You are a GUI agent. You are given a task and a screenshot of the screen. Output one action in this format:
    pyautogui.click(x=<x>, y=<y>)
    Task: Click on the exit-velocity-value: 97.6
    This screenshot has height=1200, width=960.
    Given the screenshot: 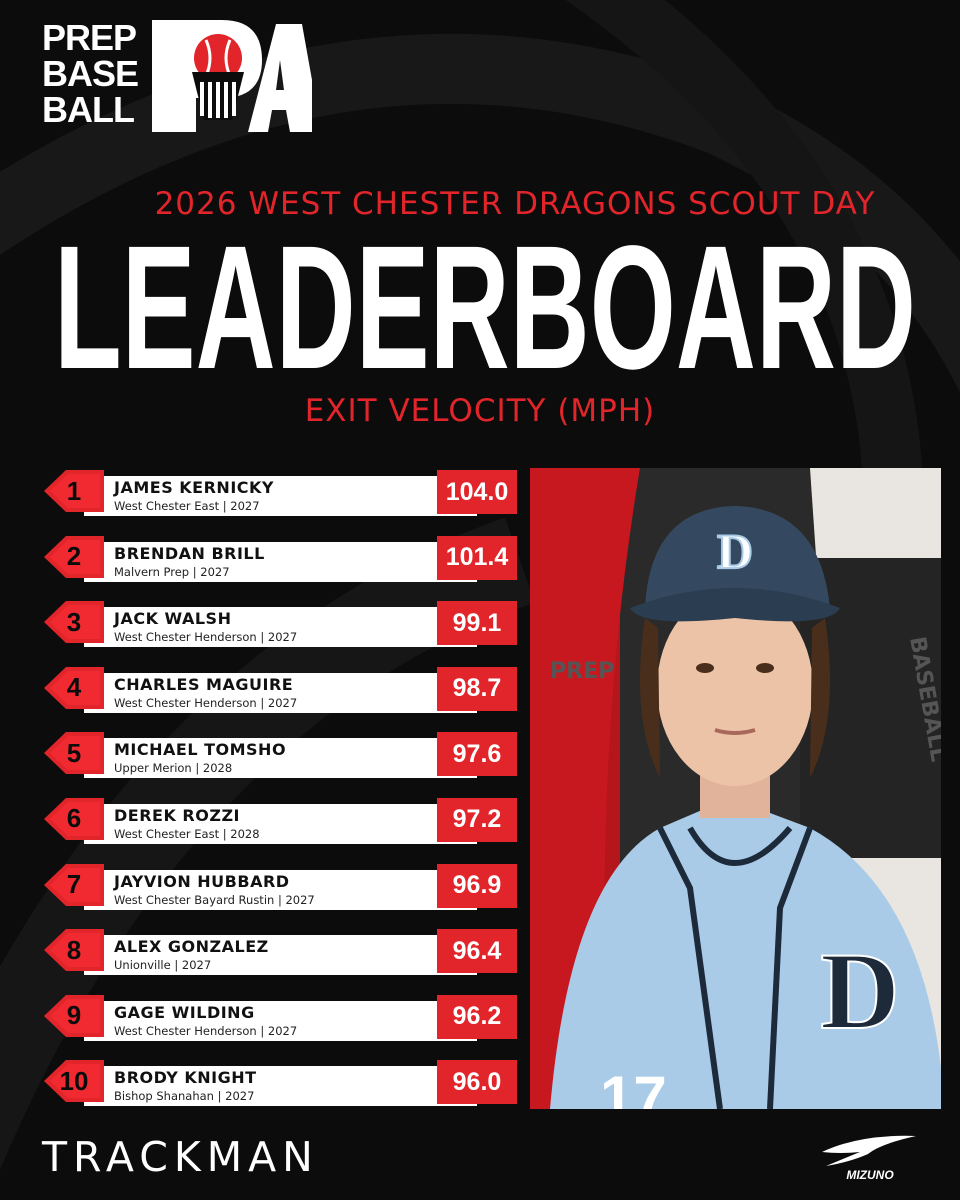 What is the action you would take?
    pyautogui.click(x=477, y=754)
    